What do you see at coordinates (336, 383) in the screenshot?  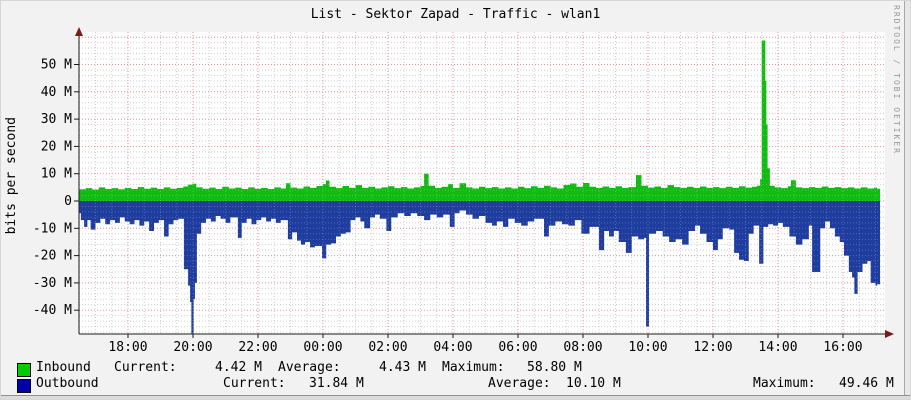 I see `outbound-current-value: 31.84 M` at bounding box center [336, 383].